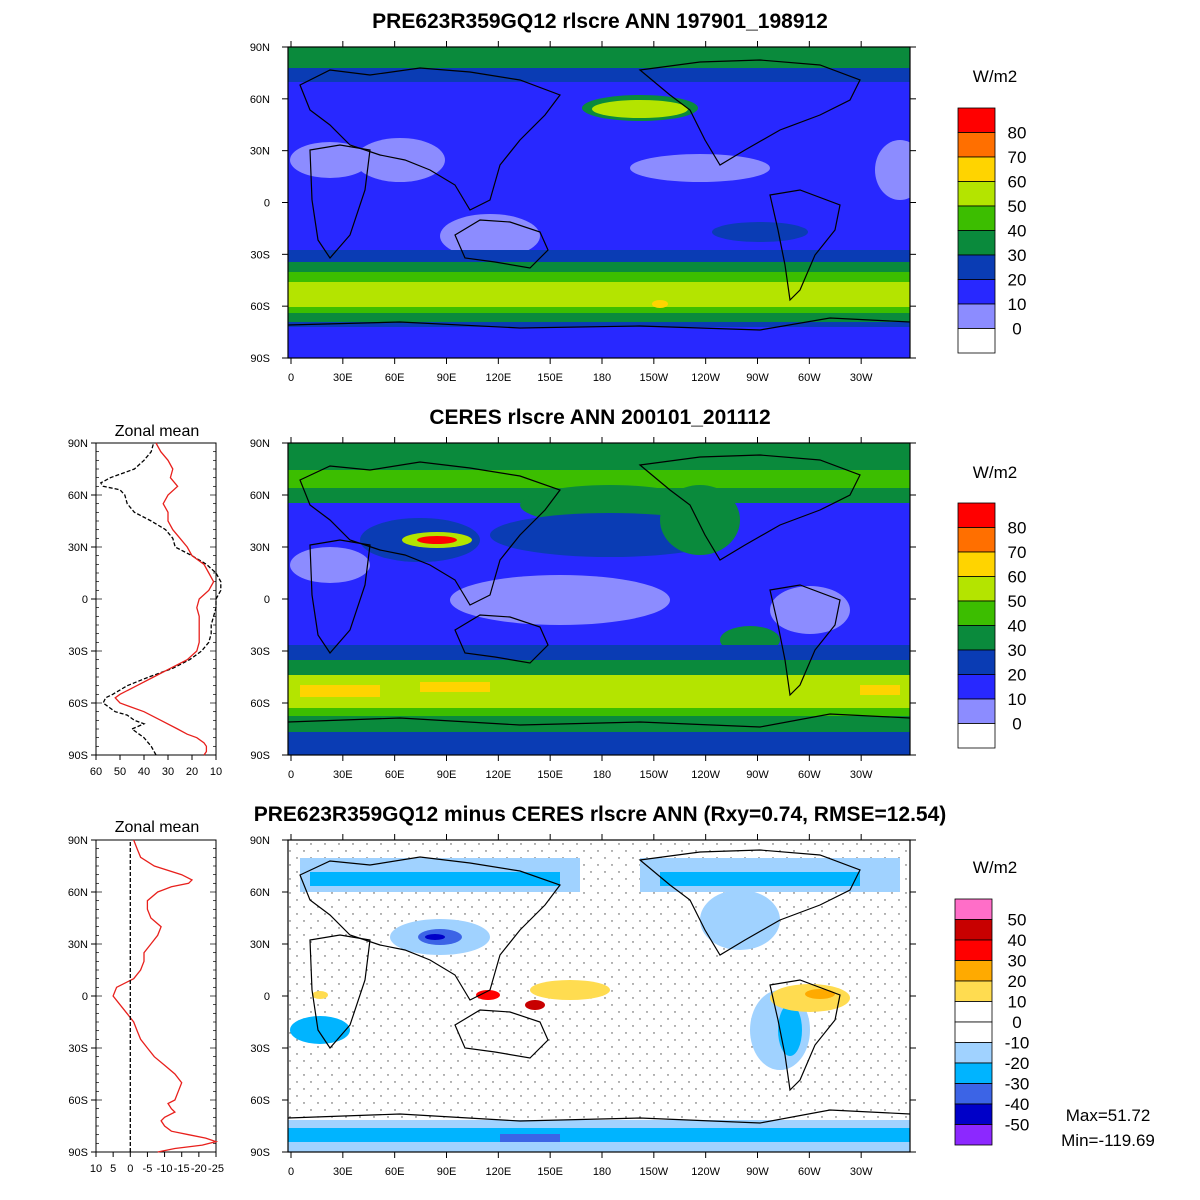  I want to click on x-tick-label: -20, so click(199, 1169).